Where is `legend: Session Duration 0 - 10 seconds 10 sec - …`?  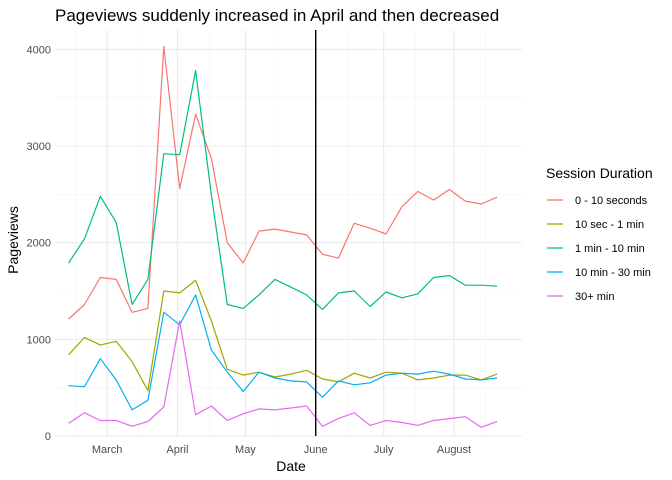 legend: Session Duration 0 - 10 seconds 10 sec - … is located at coordinates (599, 234).